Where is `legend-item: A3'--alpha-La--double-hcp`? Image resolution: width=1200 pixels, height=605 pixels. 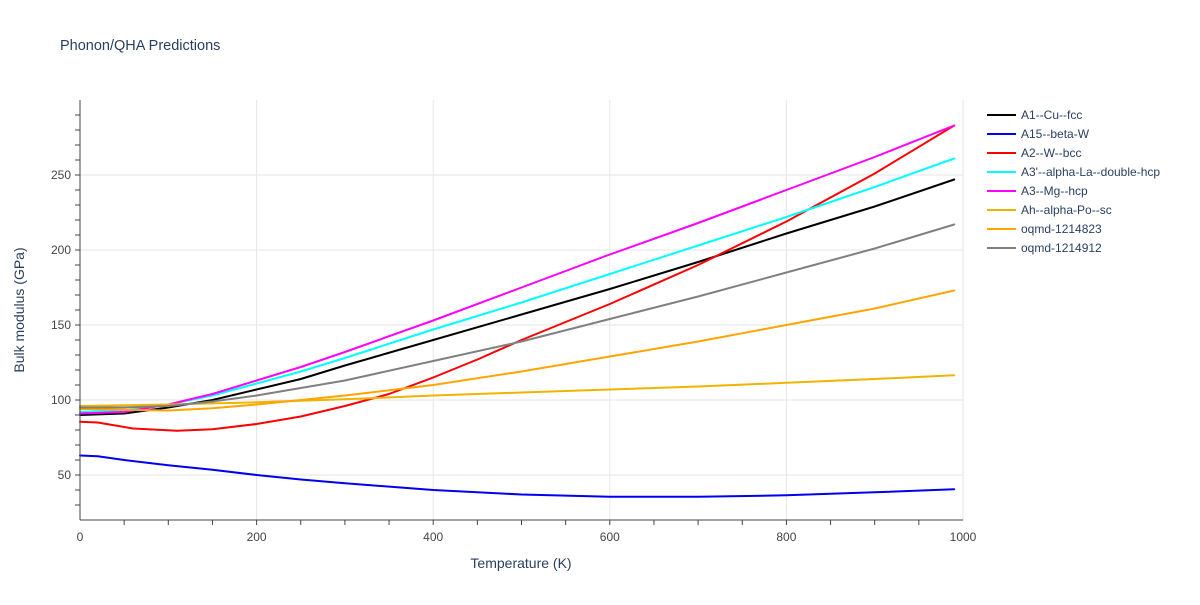
legend-item: A3'--alpha-La--double-hcp is located at coordinates (1073, 172).